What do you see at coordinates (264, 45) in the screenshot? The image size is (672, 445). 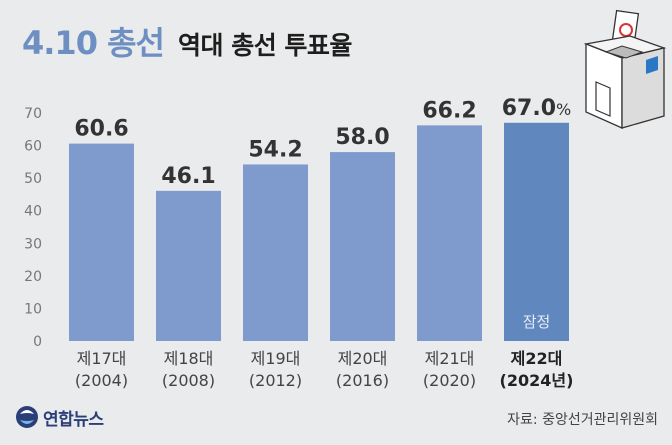 I see `title-sub: 역대 총선 투표율` at bounding box center [264, 45].